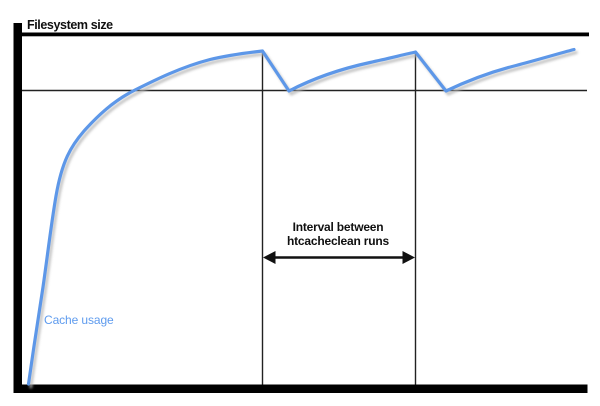 The image size is (600, 406). Describe the element at coordinates (408, 257) in the screenshot. I see `interval-arrow-right-head` at that location.